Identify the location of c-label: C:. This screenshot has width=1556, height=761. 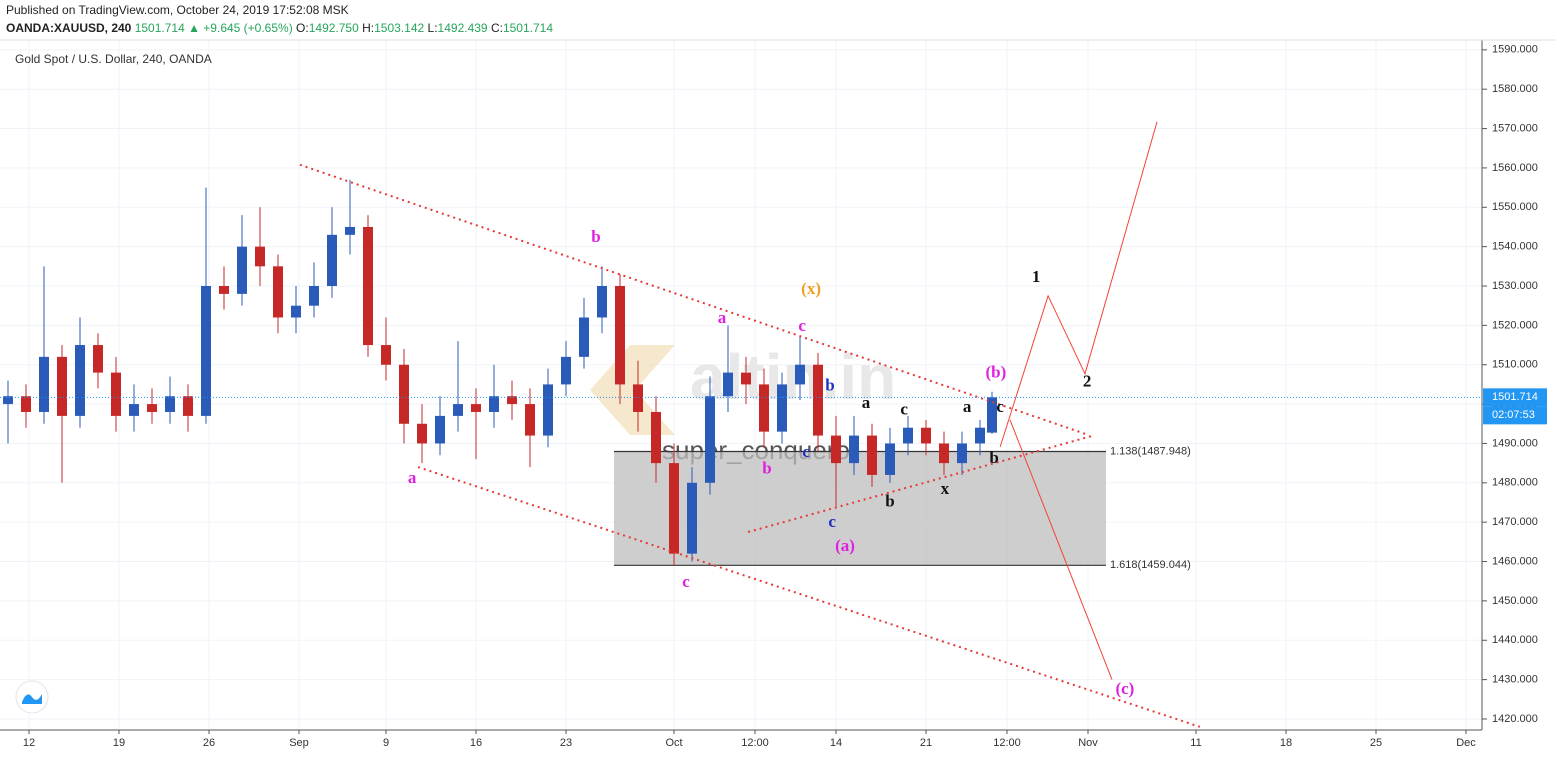
(497, 28).